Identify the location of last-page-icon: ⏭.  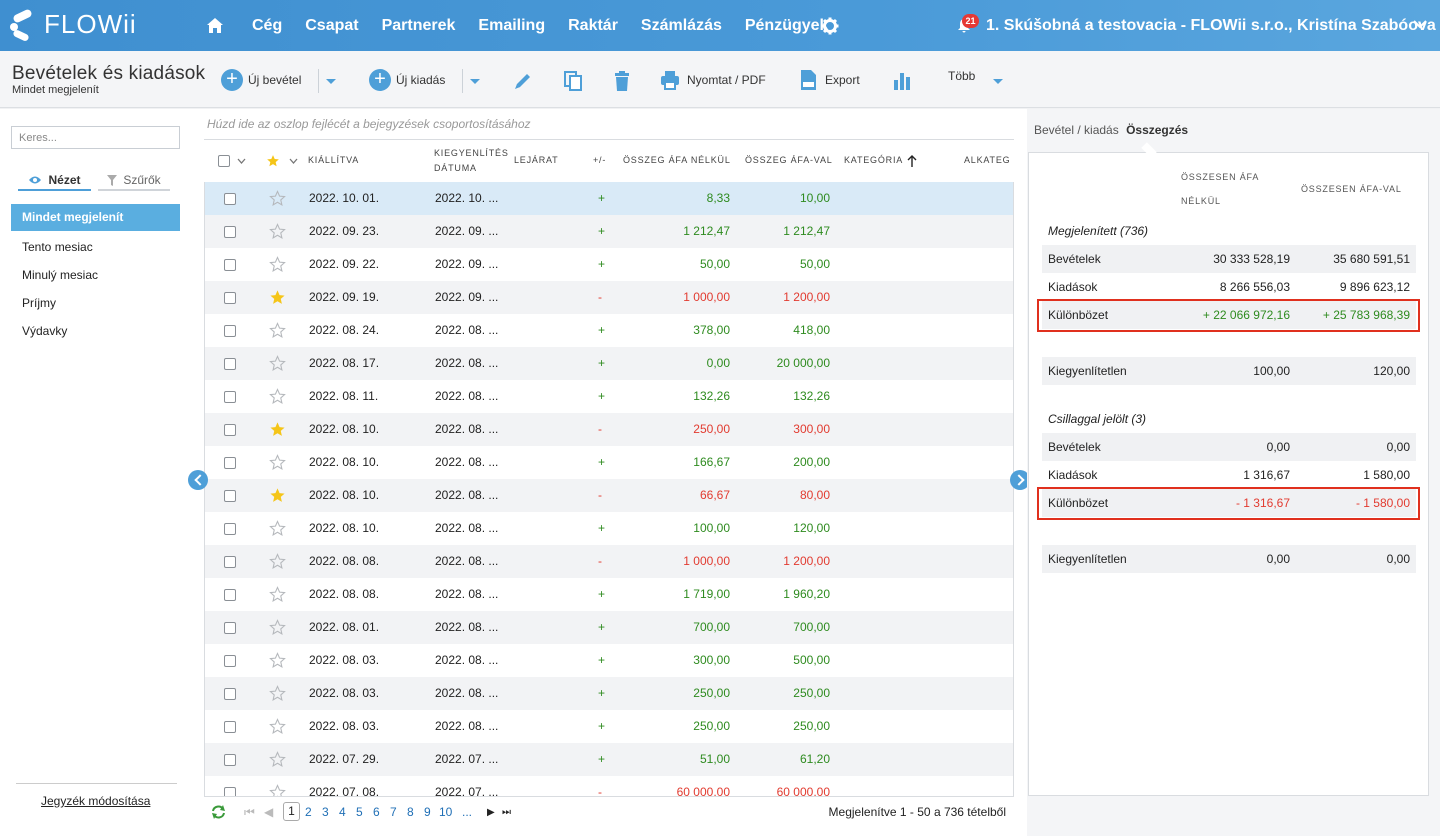
(506, 812).